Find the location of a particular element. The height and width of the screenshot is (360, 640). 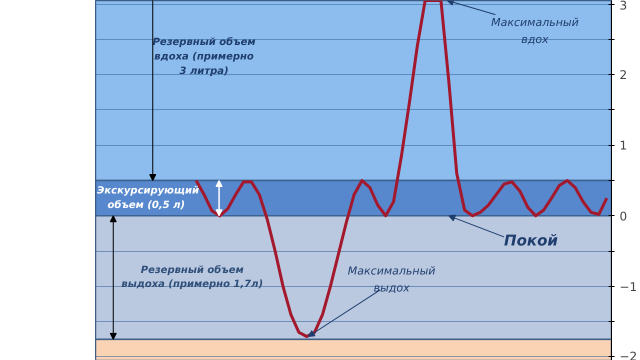

band-label: Резервный объем выдоха (примерно 1,7л) is located at coordinates (192, 277).